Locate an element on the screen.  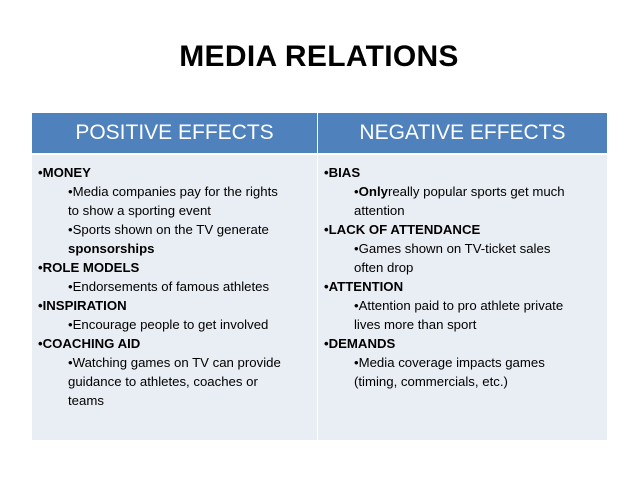
positive-item-line: •Watching games on TV can provide is located at coordinates (174, 362).